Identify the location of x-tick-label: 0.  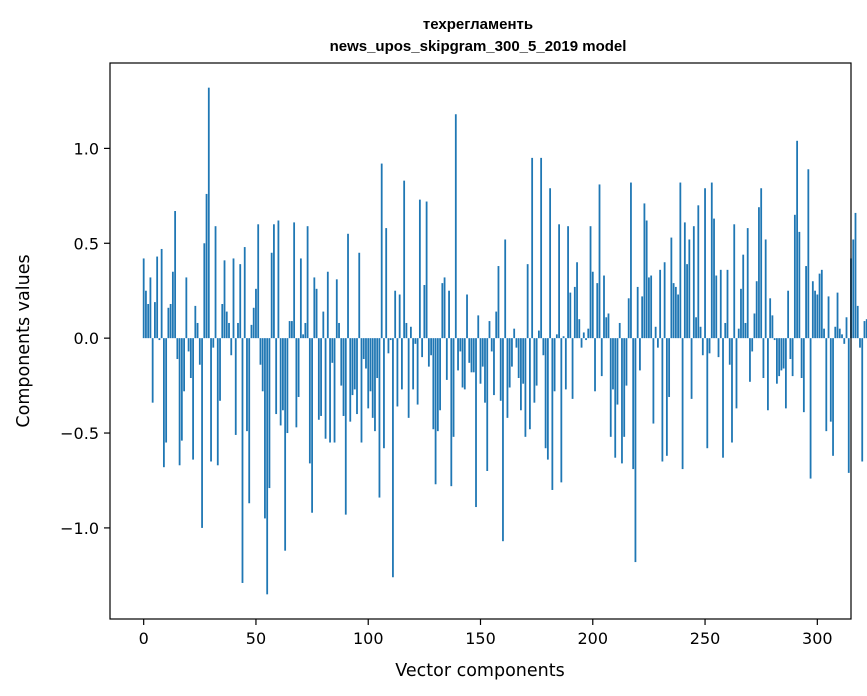
(144, 638).